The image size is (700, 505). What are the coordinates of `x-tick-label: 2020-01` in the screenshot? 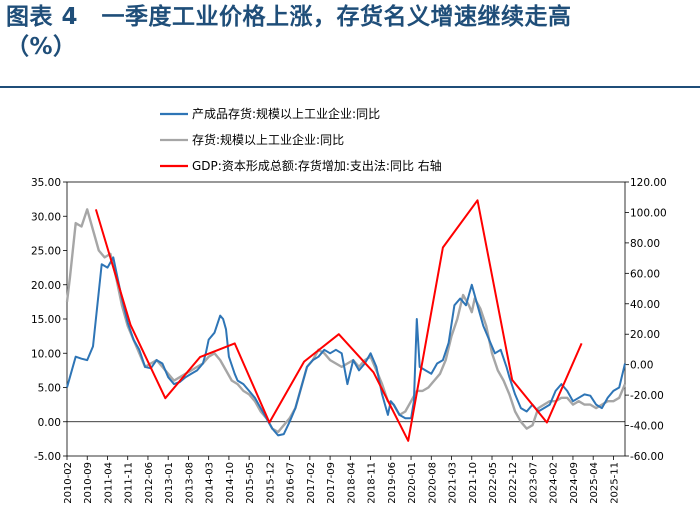 It's located at (412, 483).